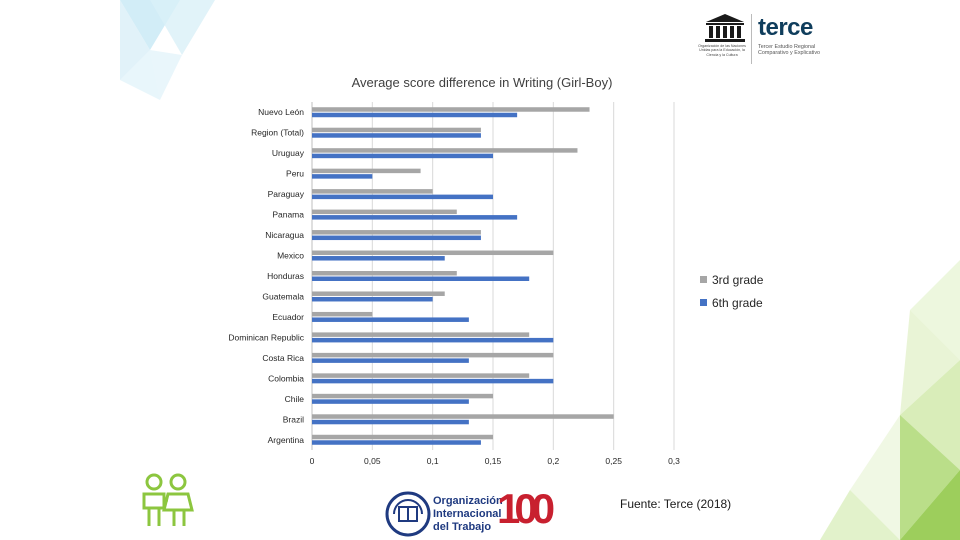 Image resolution: width=960 pixels, height=540 pixels. What do you see at coordinates (293, 419) in the screenshot?
I see `category-label: Brazil` at bounding box center [293, 419].